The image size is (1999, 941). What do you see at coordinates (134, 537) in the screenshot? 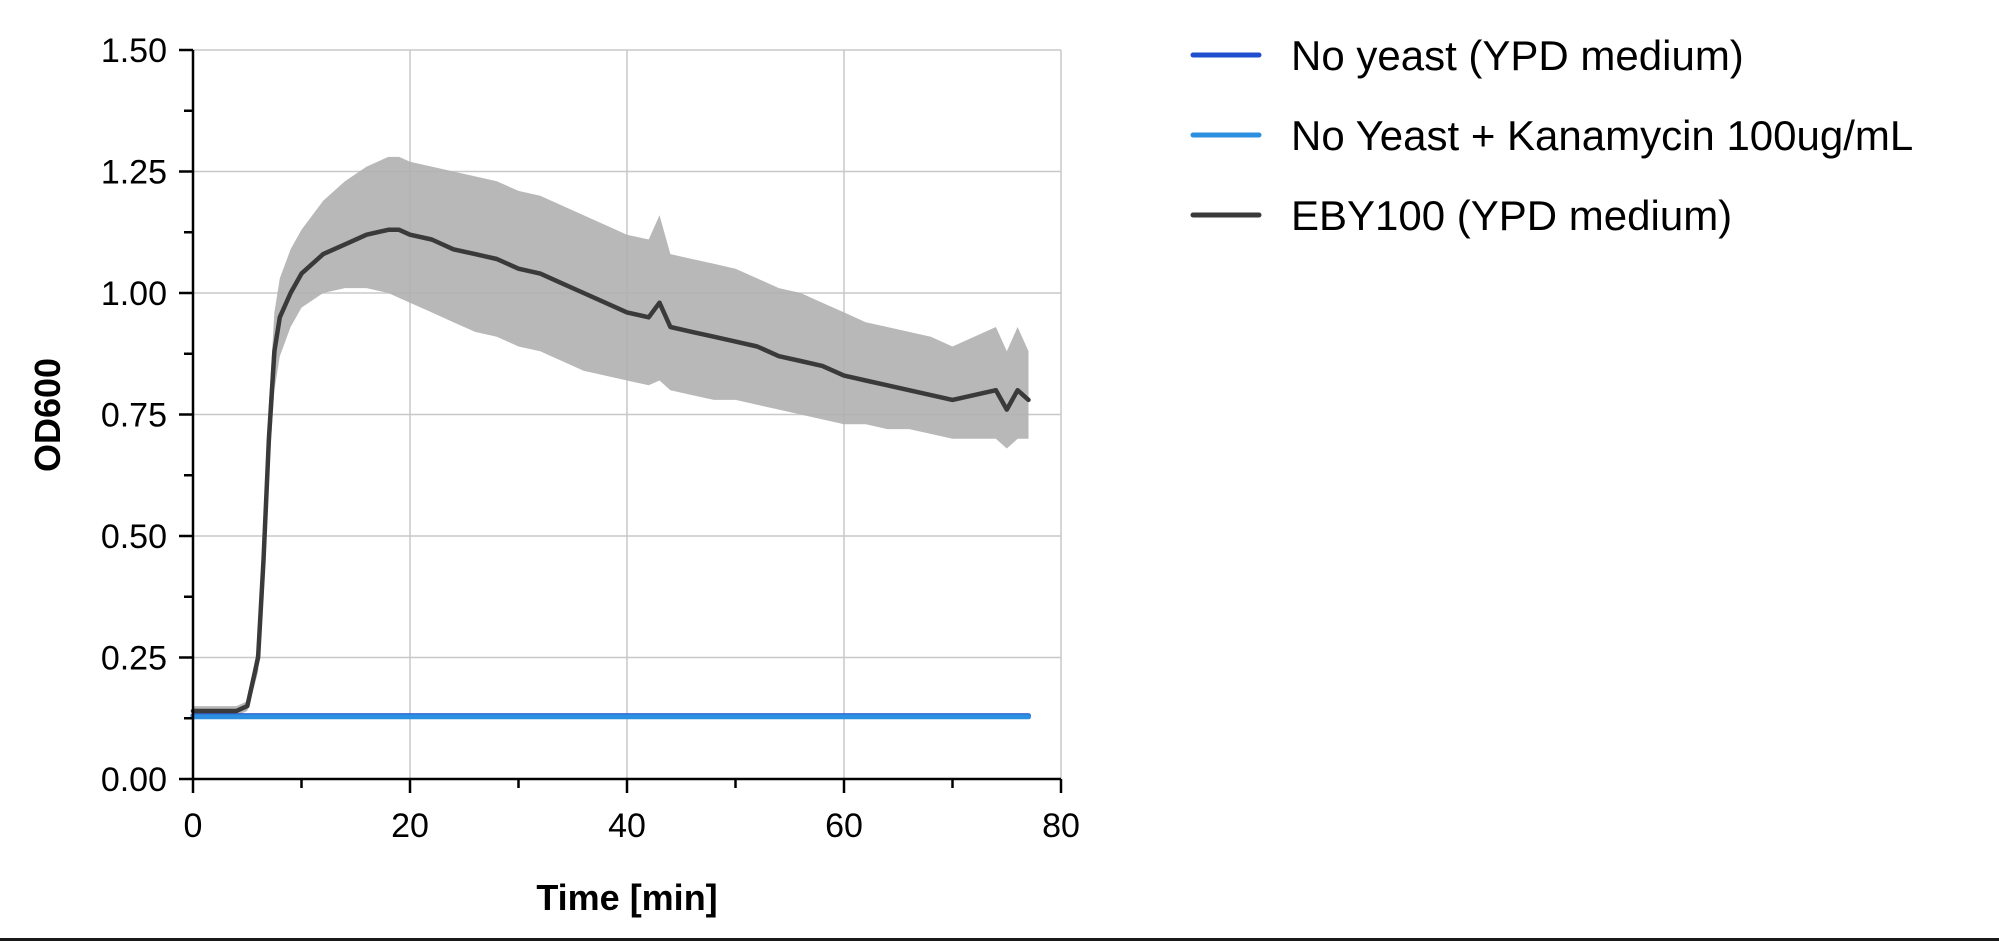
I see `y-tick-label: 0.50` at bounding box center [134, 537].